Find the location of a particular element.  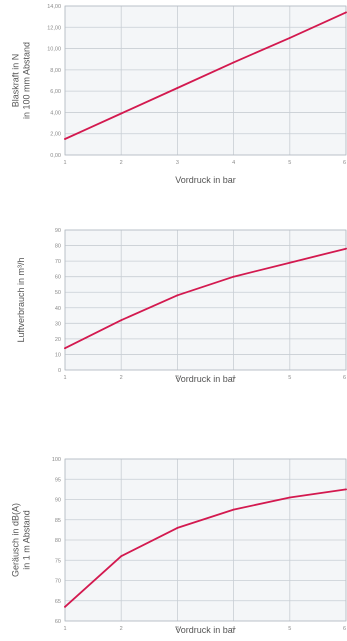

chart-1-x-tick-label: 1 is located at coordinates (64, 163).